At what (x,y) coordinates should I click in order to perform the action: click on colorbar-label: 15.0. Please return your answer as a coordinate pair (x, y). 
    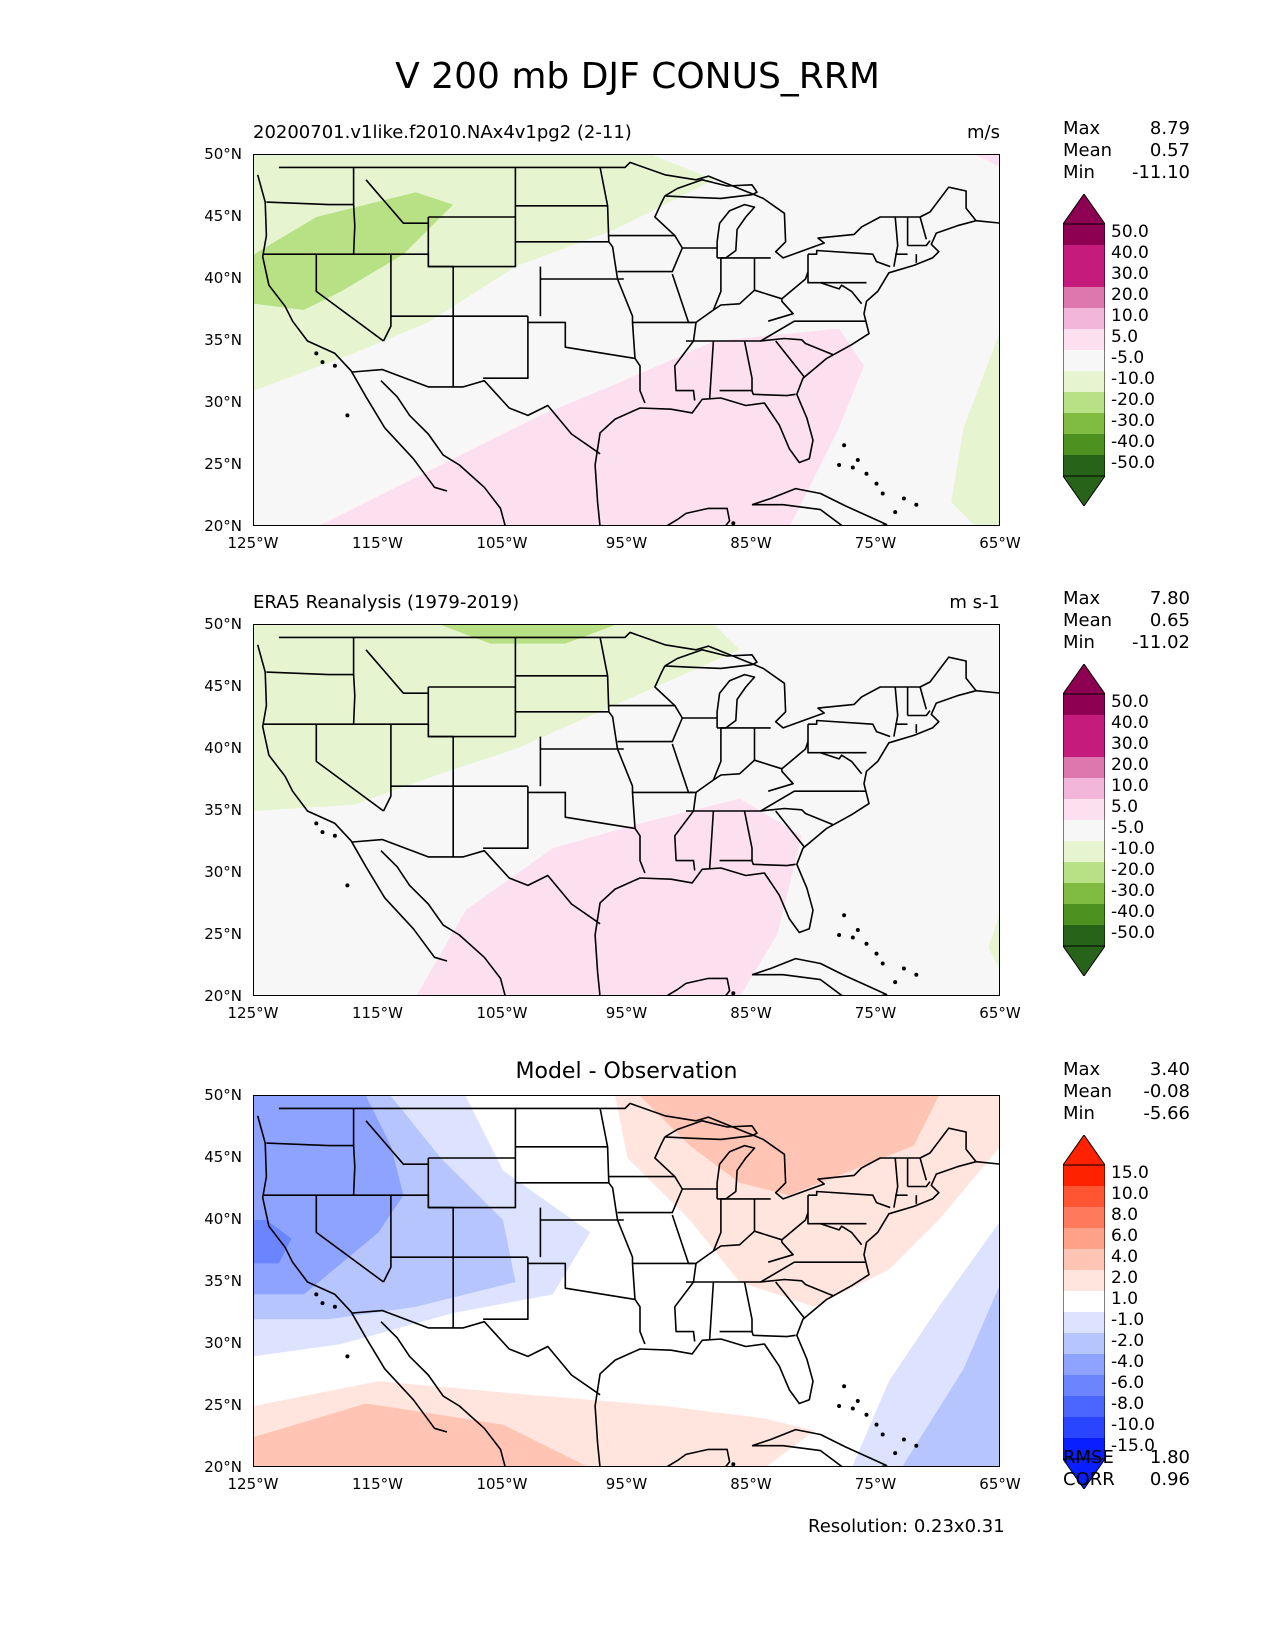
    Looking at the image, I should click on (1130, 1173).